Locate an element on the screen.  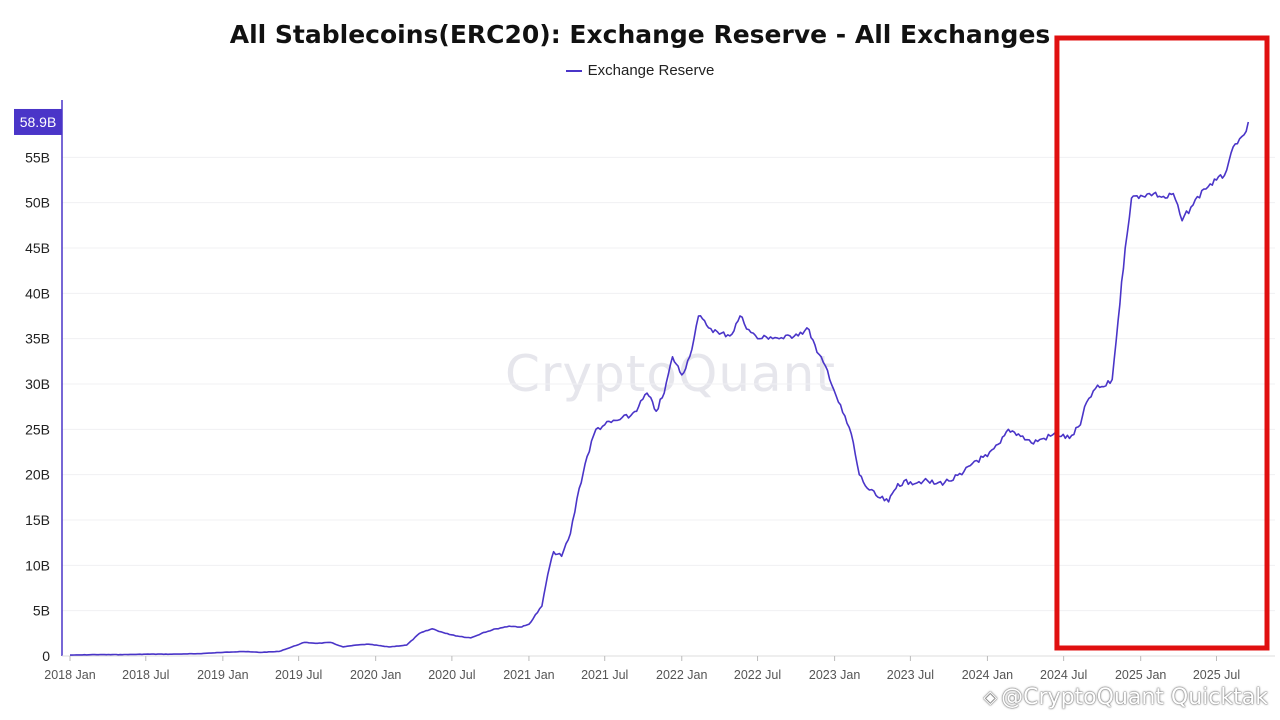
y-tick-label: 45B is located at coordinates (37, 248).